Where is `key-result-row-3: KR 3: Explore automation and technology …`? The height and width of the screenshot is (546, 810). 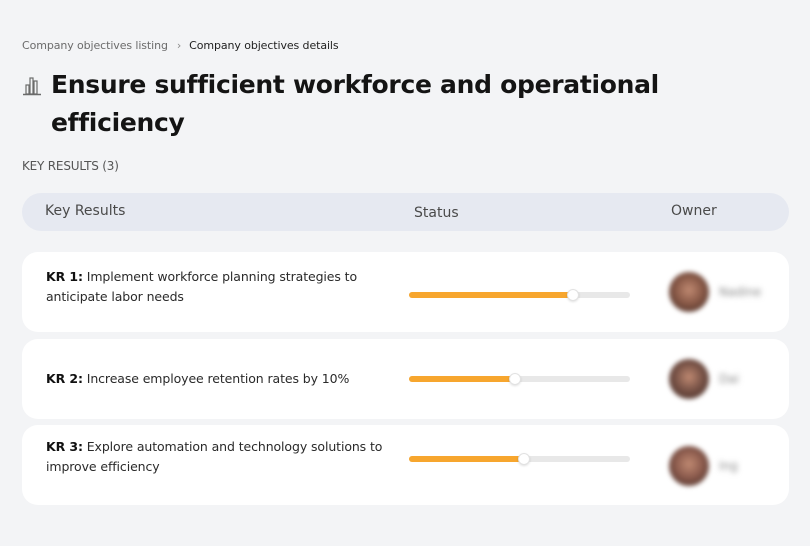 key-result-row-3: KR 3: Explore automation and technology … is located at coordinates (405, 465).